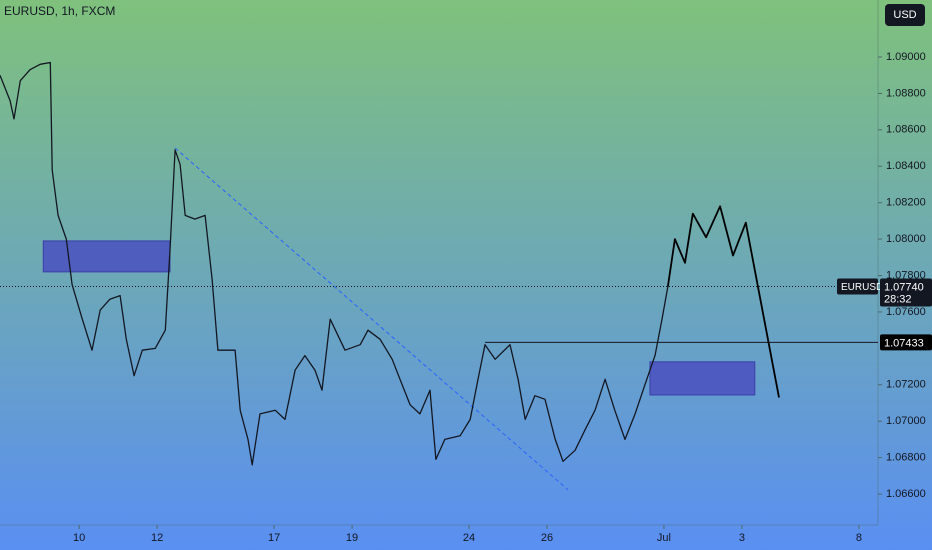  I want to click on symbol-label: EURUSD, so click(862, 287).